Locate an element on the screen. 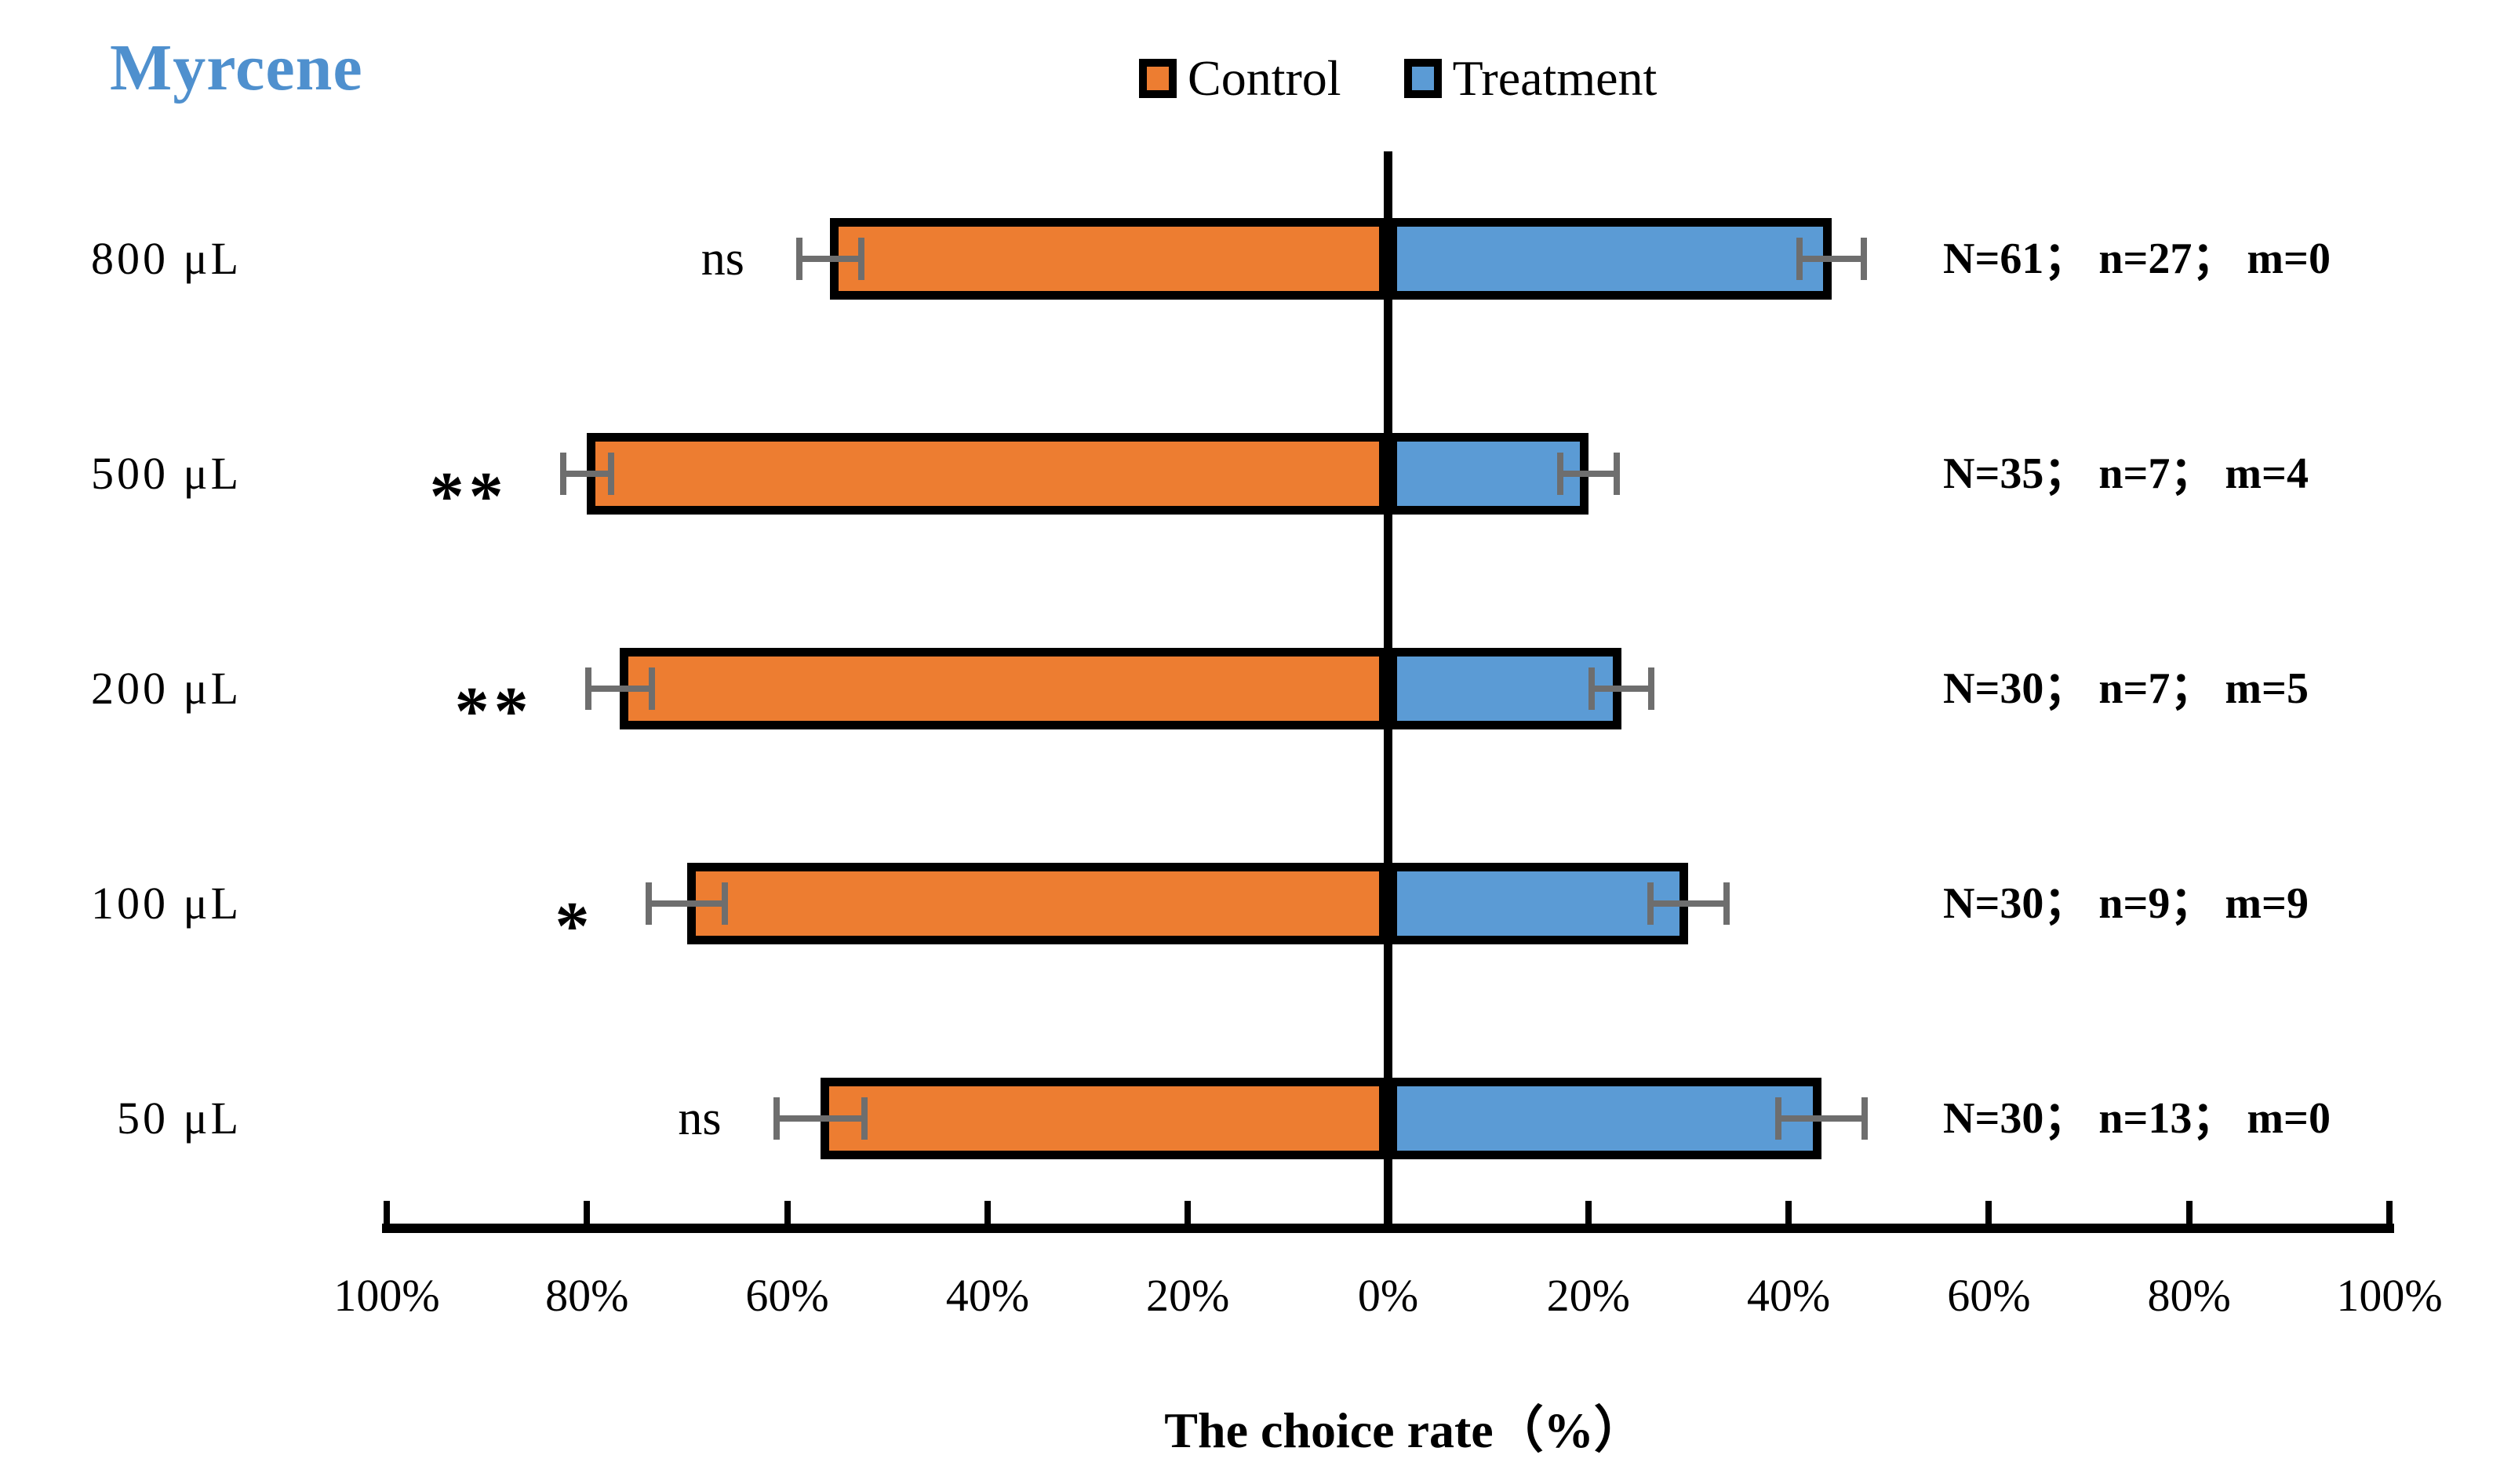  sample-size-annotation: N=35； n=7； m=4 is located at coordinates (2126, 473).